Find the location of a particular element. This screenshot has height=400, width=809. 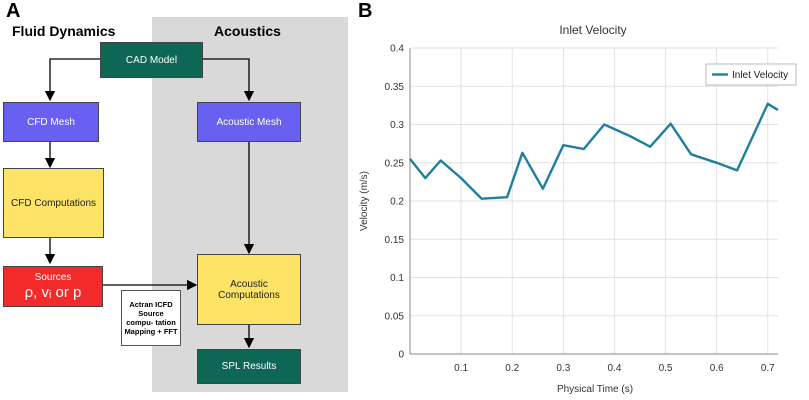

cfd-computations-box: CFD Computations is located at coordinates (53, 203).